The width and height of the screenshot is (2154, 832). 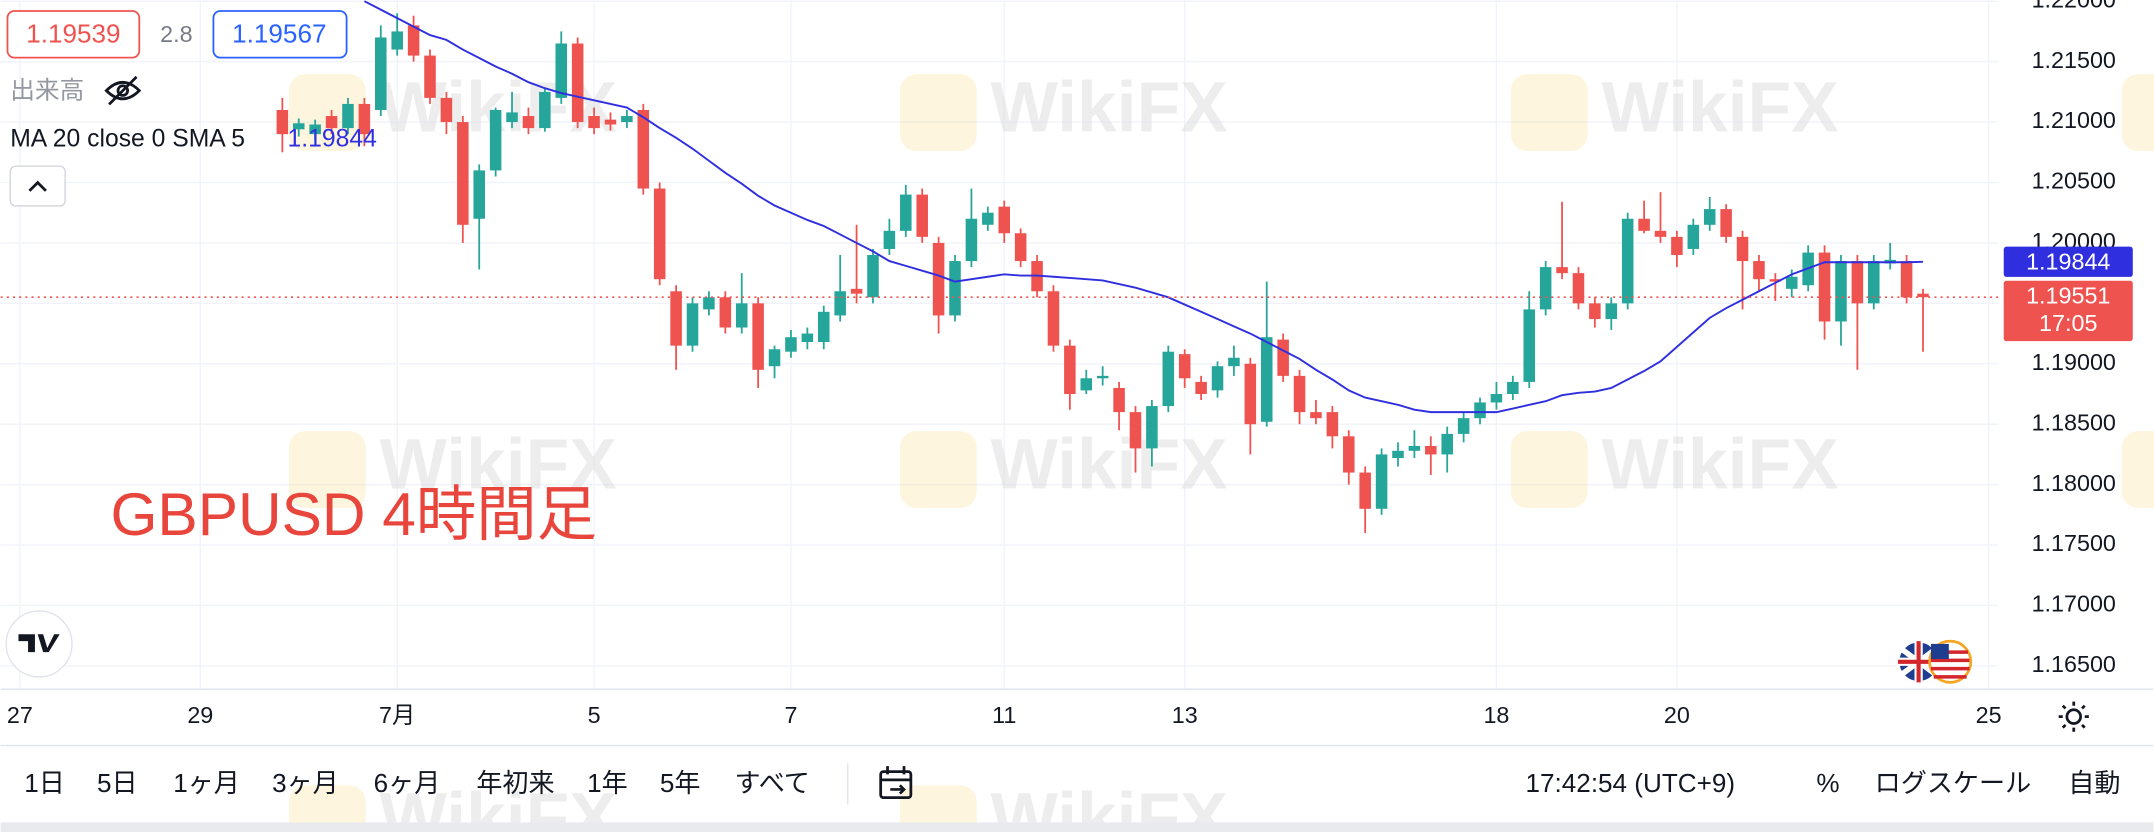 I want to click on last-price-box, so click(x=2068, y=311).